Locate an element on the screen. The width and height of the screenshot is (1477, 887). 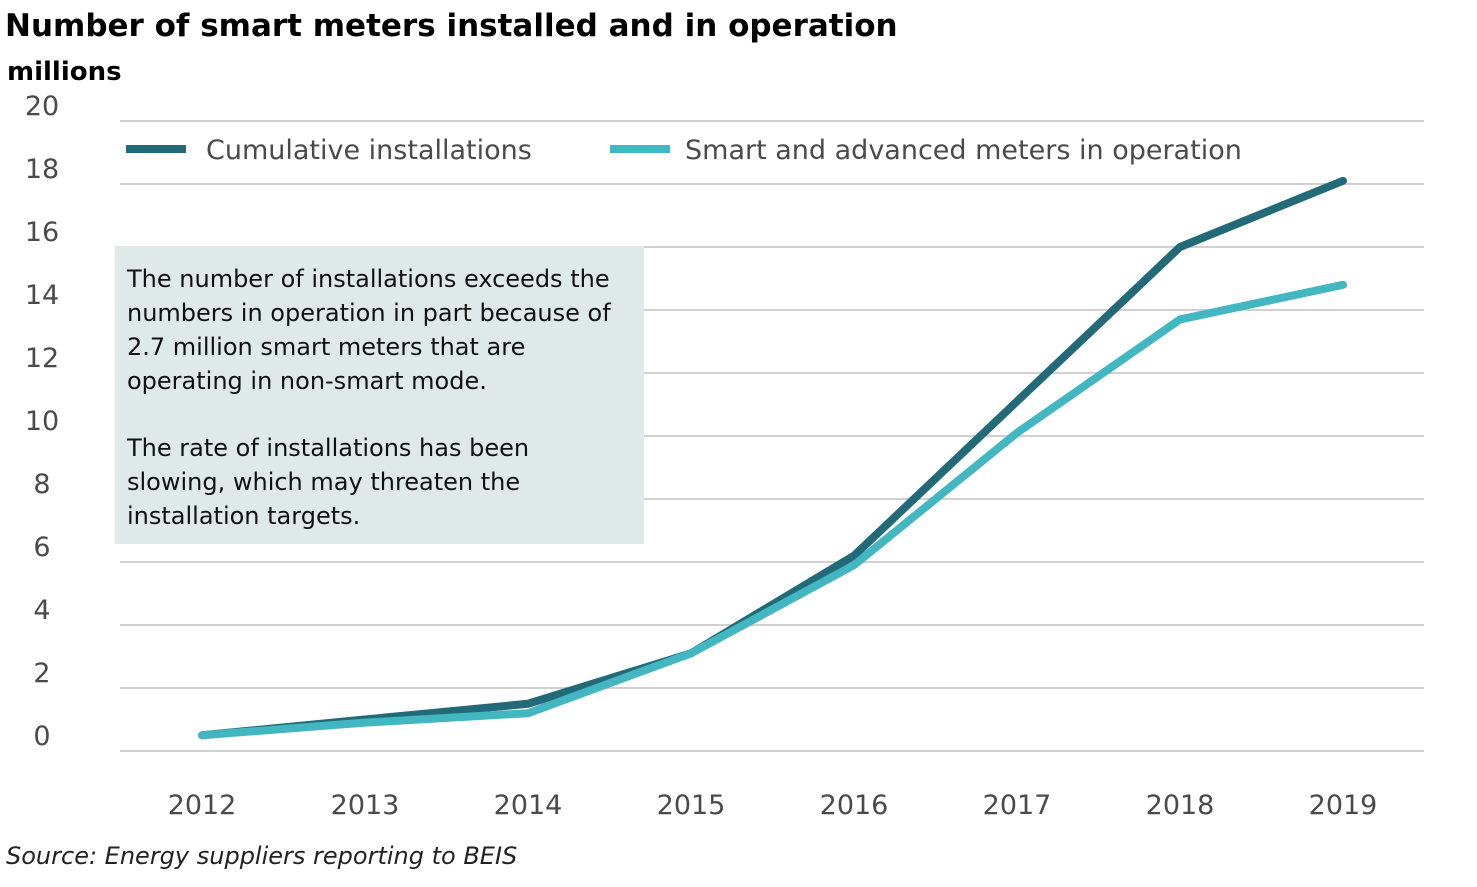
y-tick-label: 4 is located at coordinates (41, 610).